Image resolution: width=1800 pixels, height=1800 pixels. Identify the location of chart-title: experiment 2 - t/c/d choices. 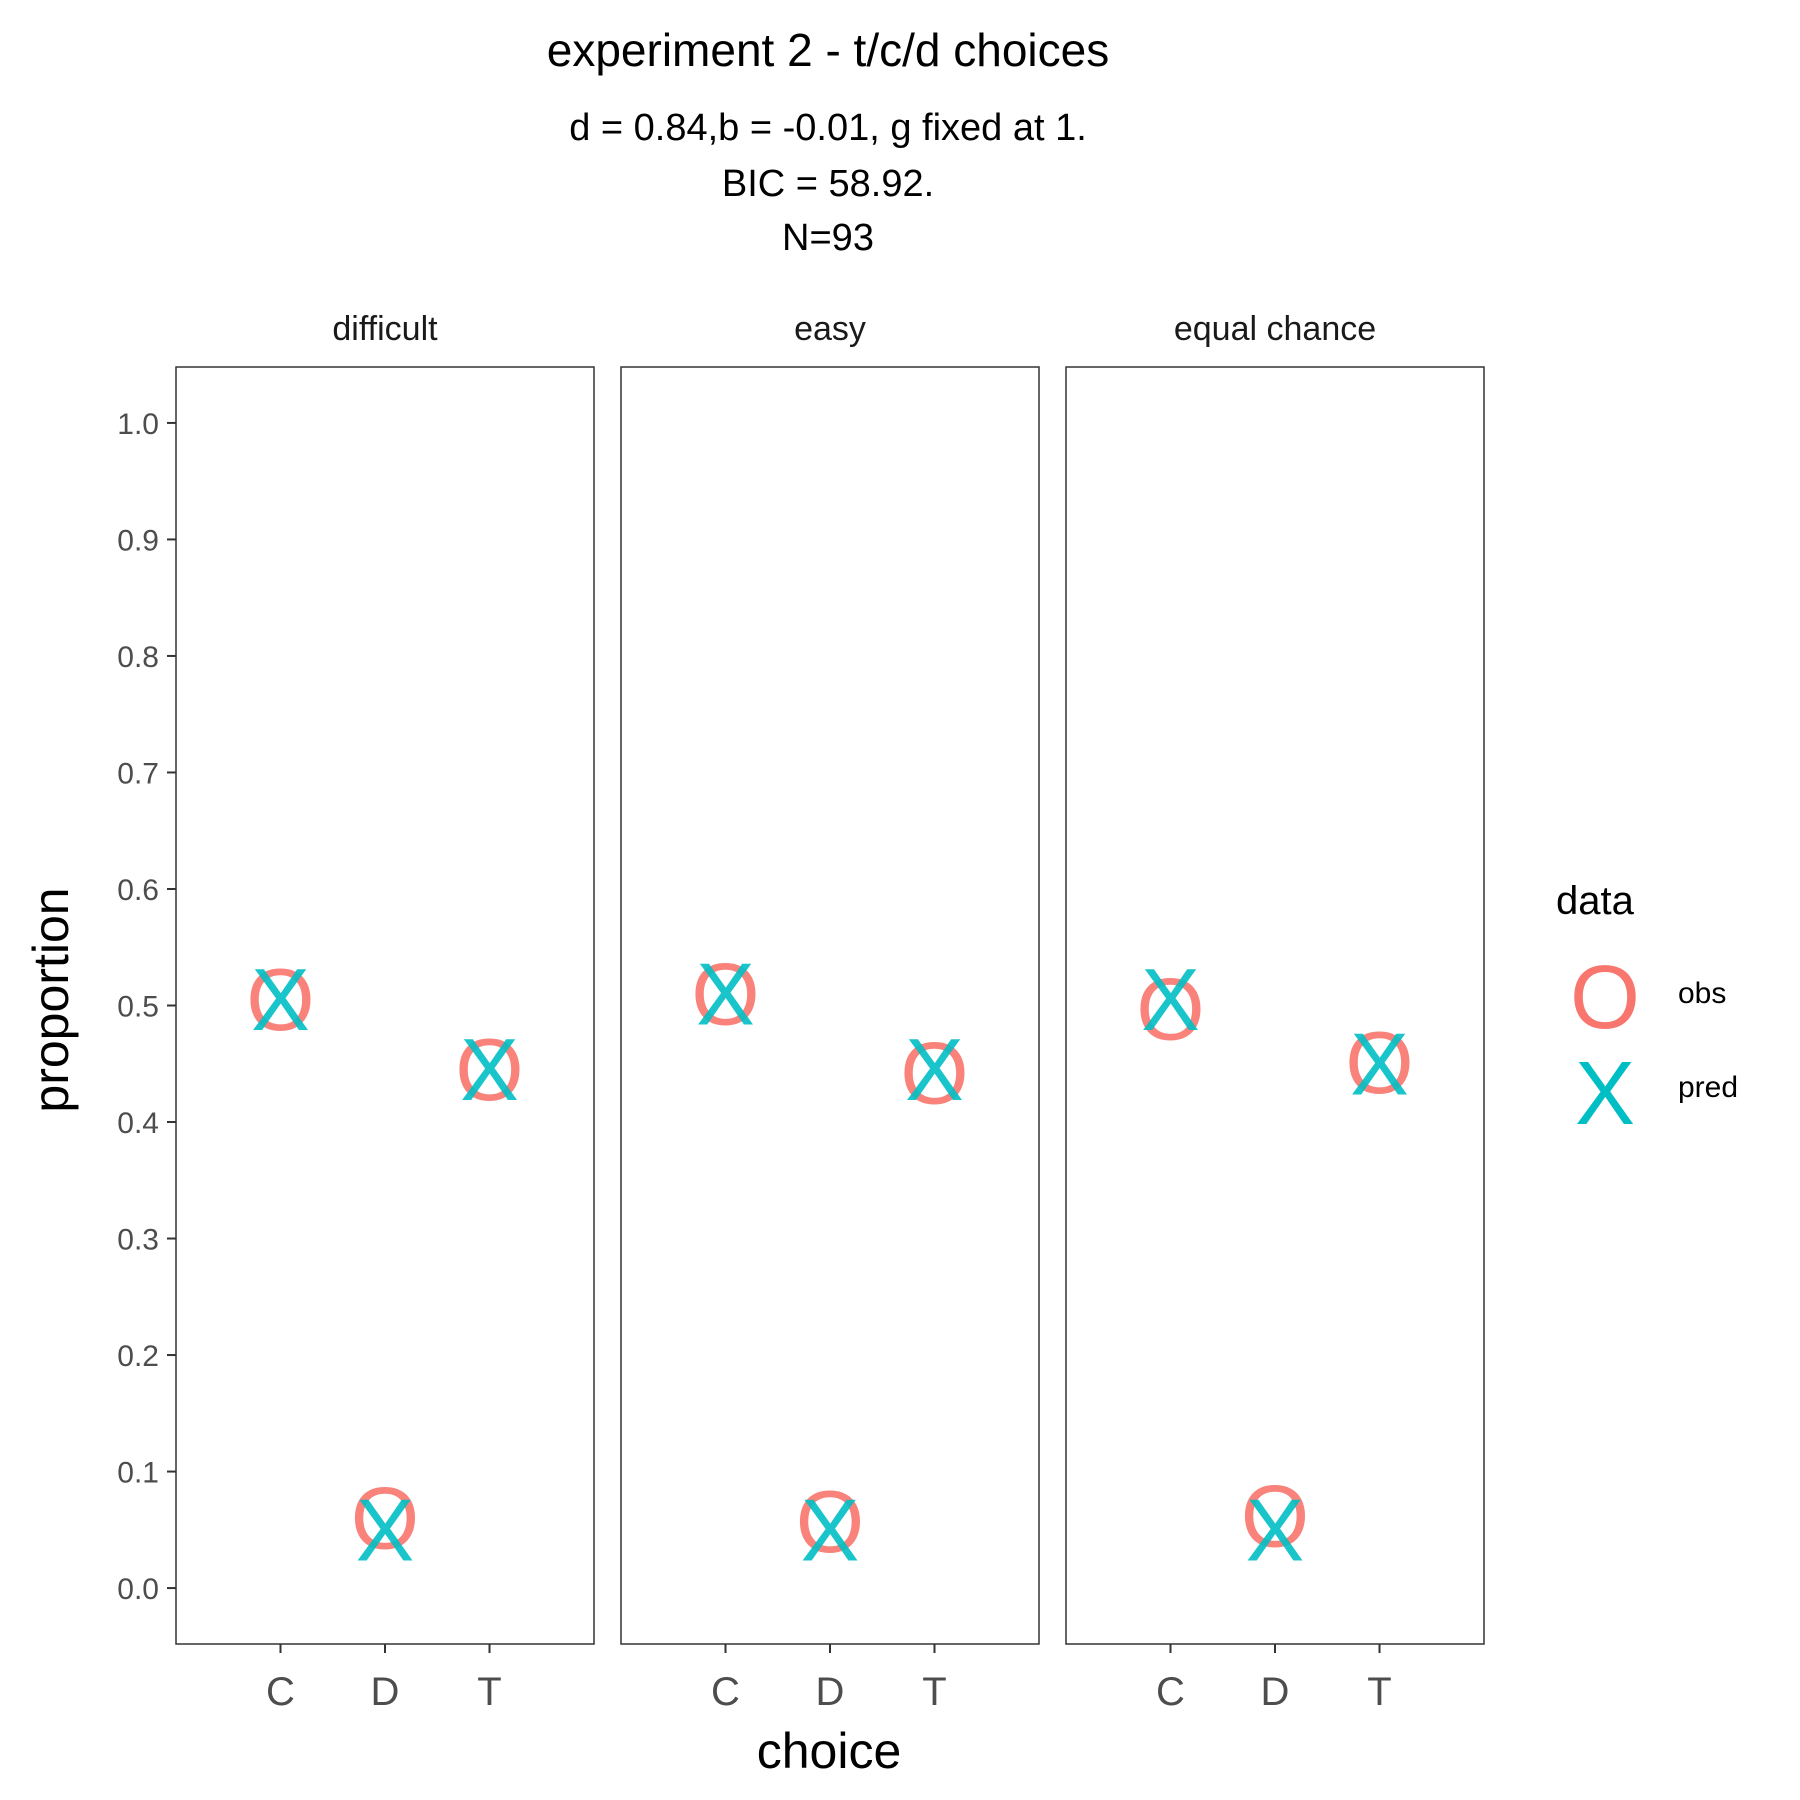
(828, 50).